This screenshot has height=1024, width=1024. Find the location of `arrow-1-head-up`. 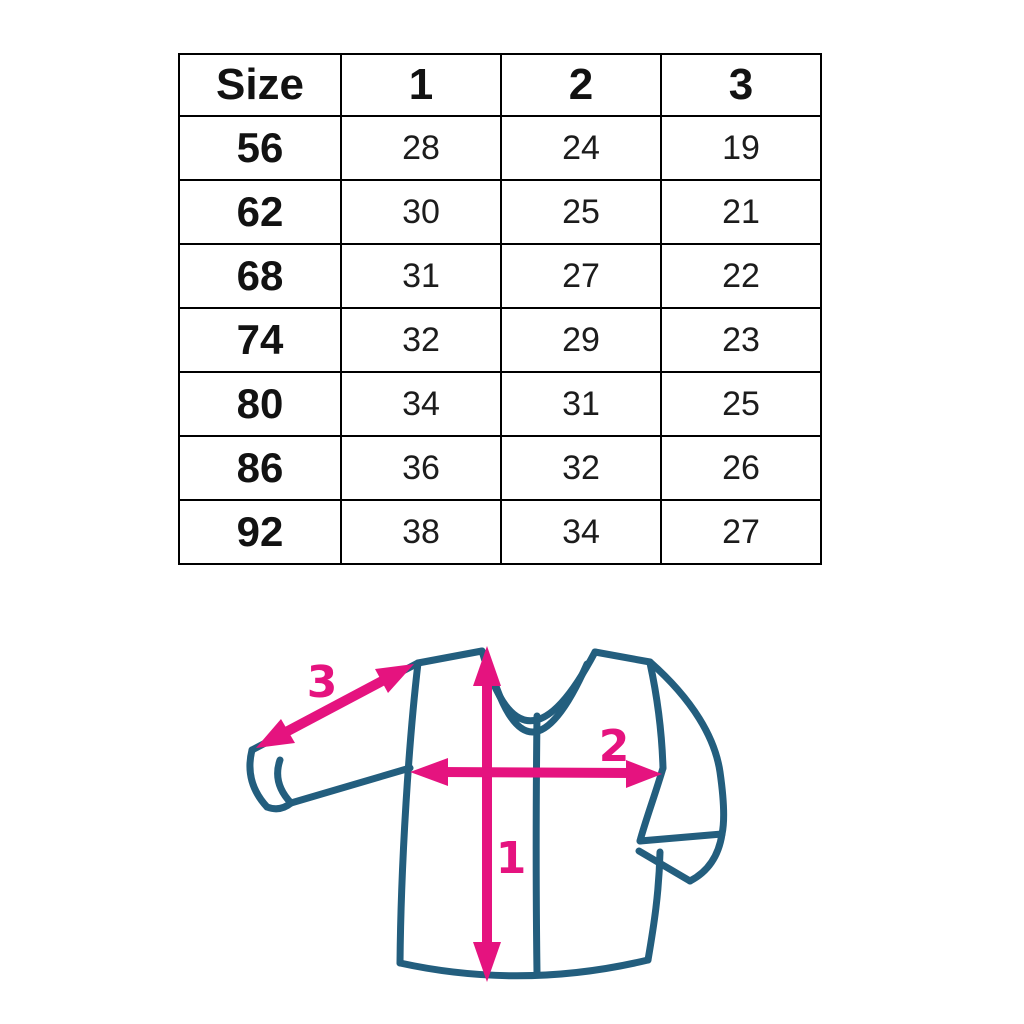

arrow-1-head-up is located at coordinates (487, 666).